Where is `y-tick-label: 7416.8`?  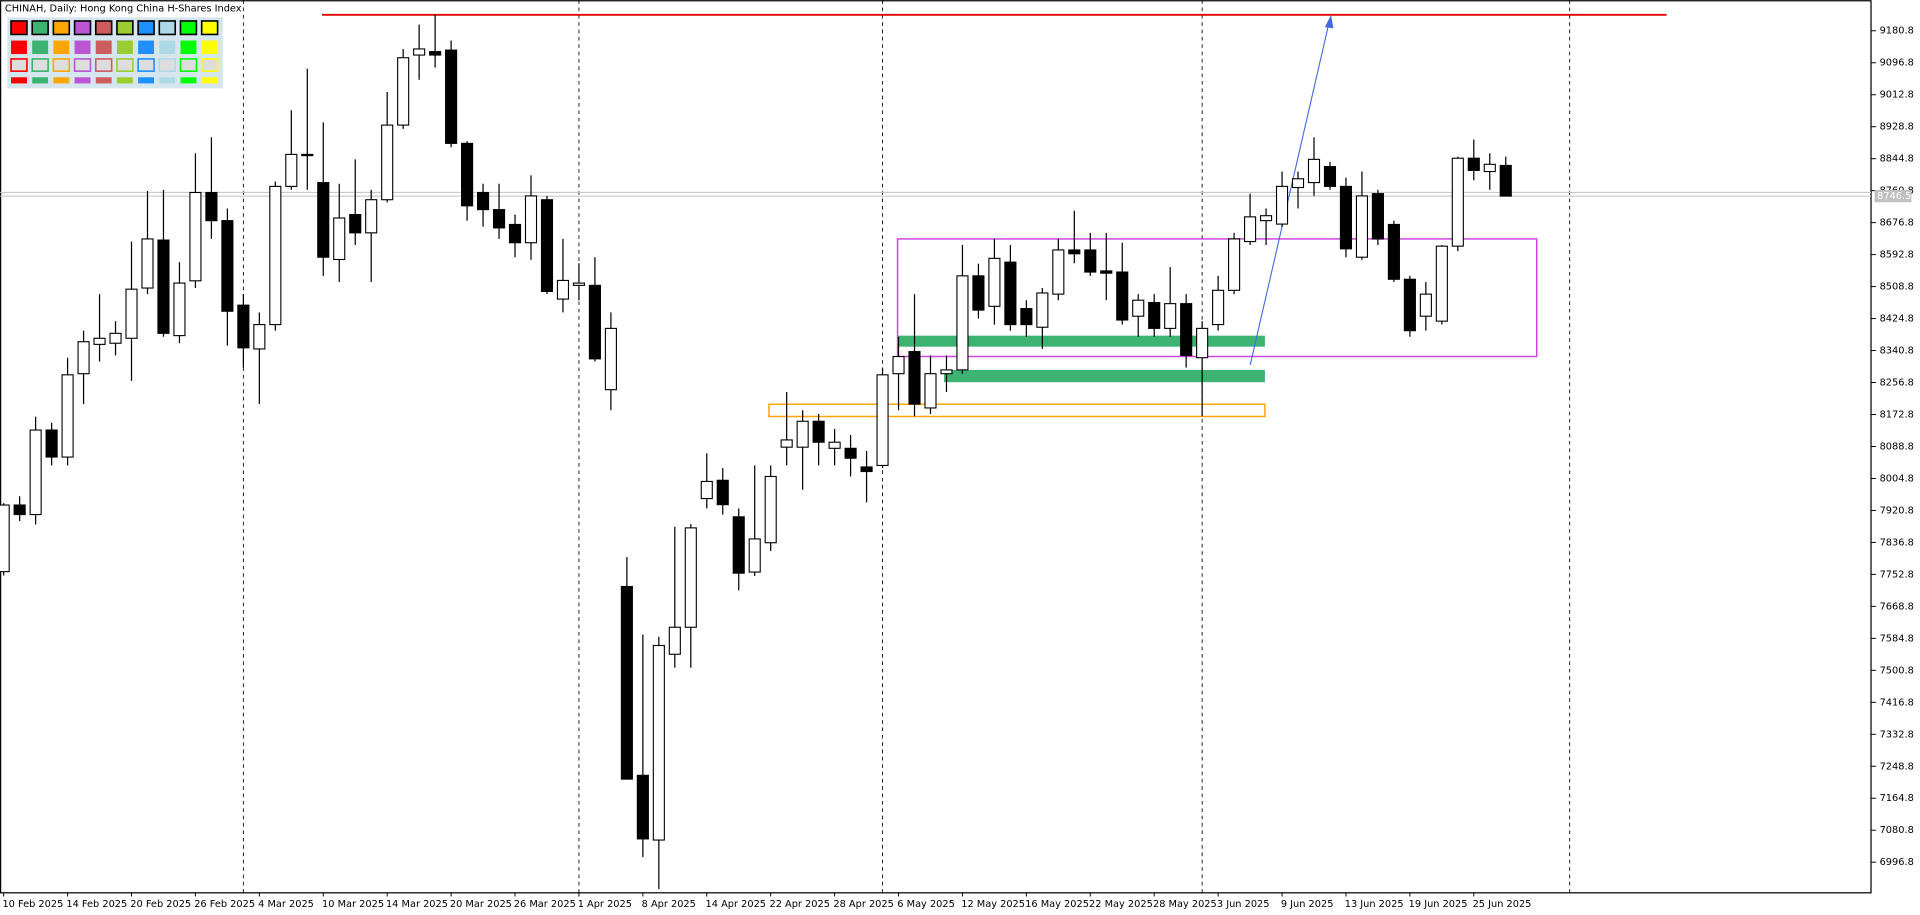 y-tick-label: 7416.8 is located at coordinates (1897, 702).